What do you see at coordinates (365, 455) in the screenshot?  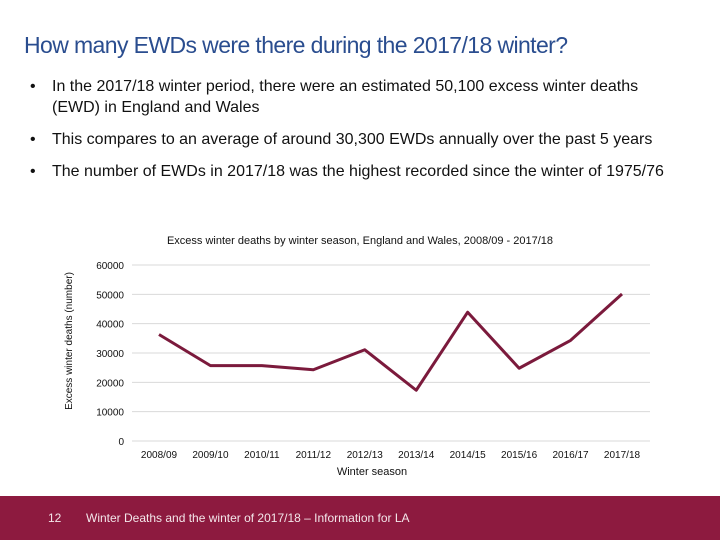 I see `x-tick-label: 2012/13` at bounding box center [365, 455].